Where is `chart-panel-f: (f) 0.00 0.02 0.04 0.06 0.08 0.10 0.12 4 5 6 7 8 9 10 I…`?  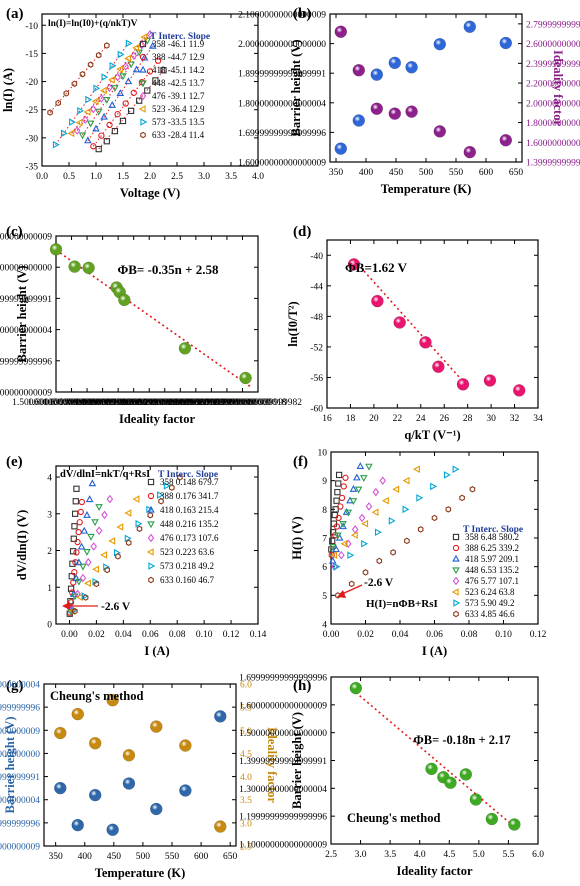
chart-panel-f: (f) 0.00 0.02 0.04 0.06 0.08 0.10 0.12 4 5 6 7 8 9 10 I… is located at coordinates (418, 554).